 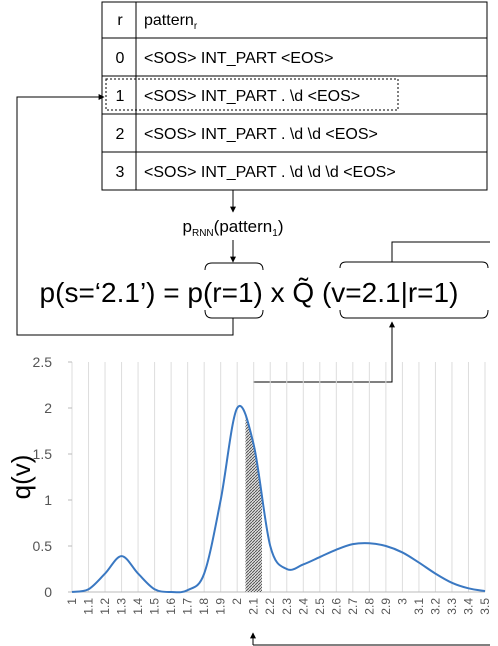 What do you see at coordinates (221, 606) in the screenshot?
I see `x-tick-label: 1.9` at bounding box center [221, 606].